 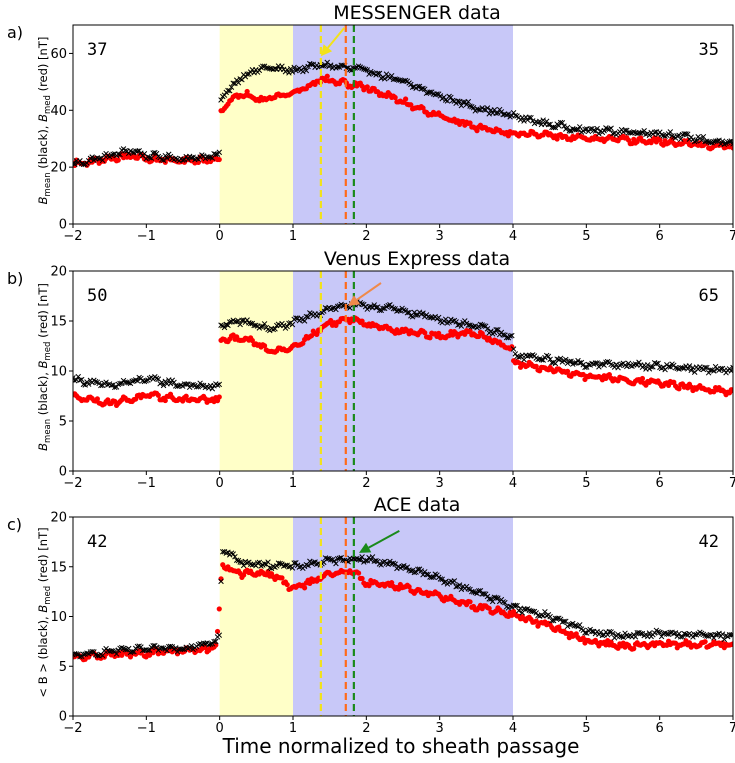 I want to click on series-black, so click(x=403, y=113).